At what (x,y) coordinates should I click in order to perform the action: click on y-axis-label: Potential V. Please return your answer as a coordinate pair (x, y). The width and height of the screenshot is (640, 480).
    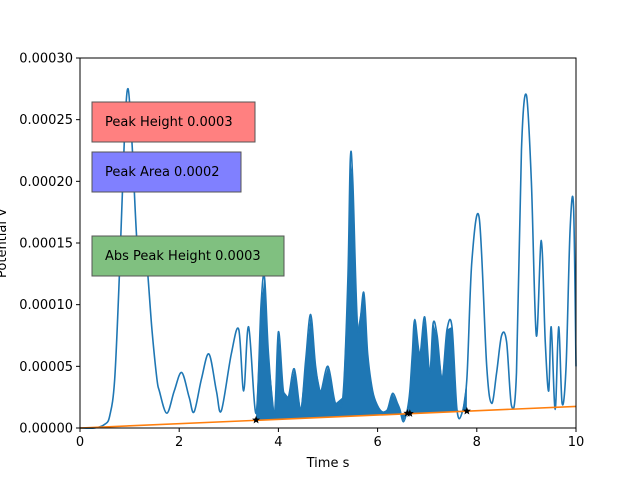
    Looking at the image, I should click on (5, 243).